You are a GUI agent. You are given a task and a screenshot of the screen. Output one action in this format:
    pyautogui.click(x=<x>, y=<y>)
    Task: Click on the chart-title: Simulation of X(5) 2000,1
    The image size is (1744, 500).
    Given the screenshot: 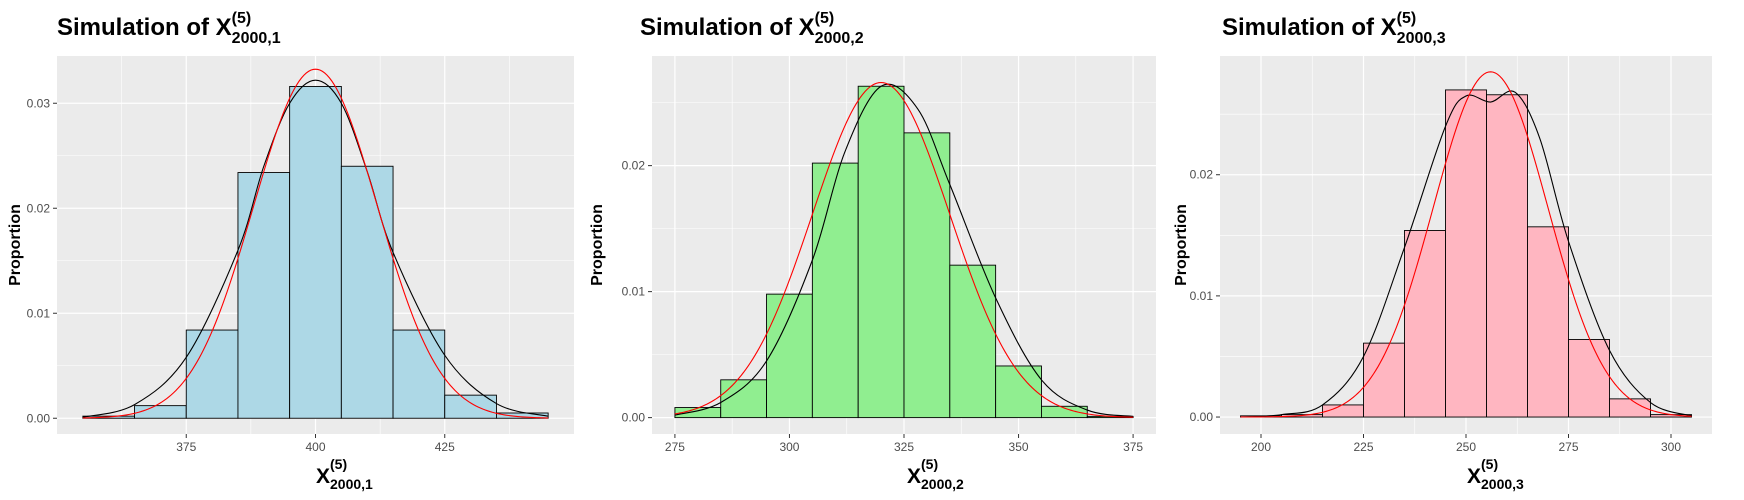 What is the action you would take?
    pyautogui.click(x=169, y=28)
    